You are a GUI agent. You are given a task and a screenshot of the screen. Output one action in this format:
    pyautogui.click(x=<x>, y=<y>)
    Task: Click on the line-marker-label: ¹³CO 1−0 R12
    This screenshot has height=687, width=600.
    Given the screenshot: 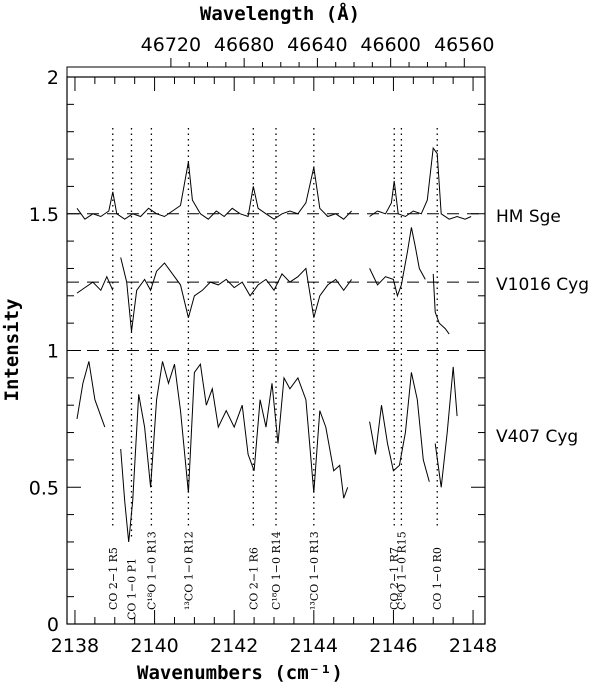 What is the action you would take?
    pyautogui.click(x=188, y=570)
    